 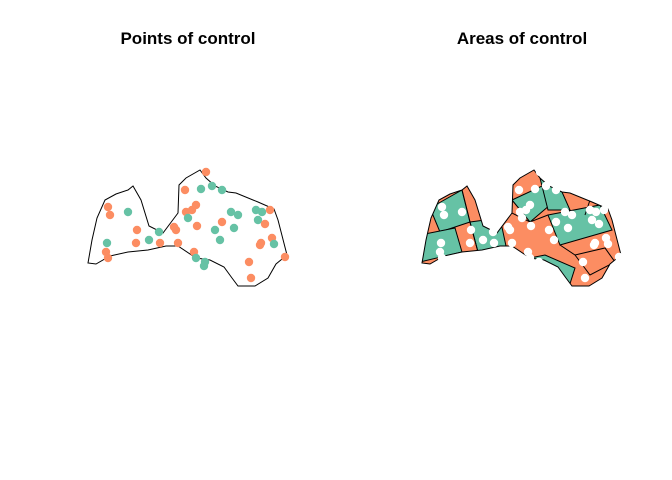 I want to click on left-map, so click(x=188, y=227).